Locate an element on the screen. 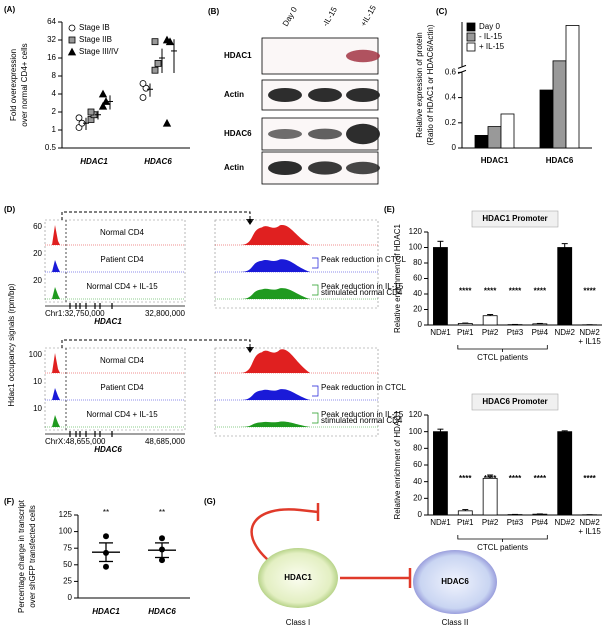  row-label: Actin is located at coordinates (234, 167).